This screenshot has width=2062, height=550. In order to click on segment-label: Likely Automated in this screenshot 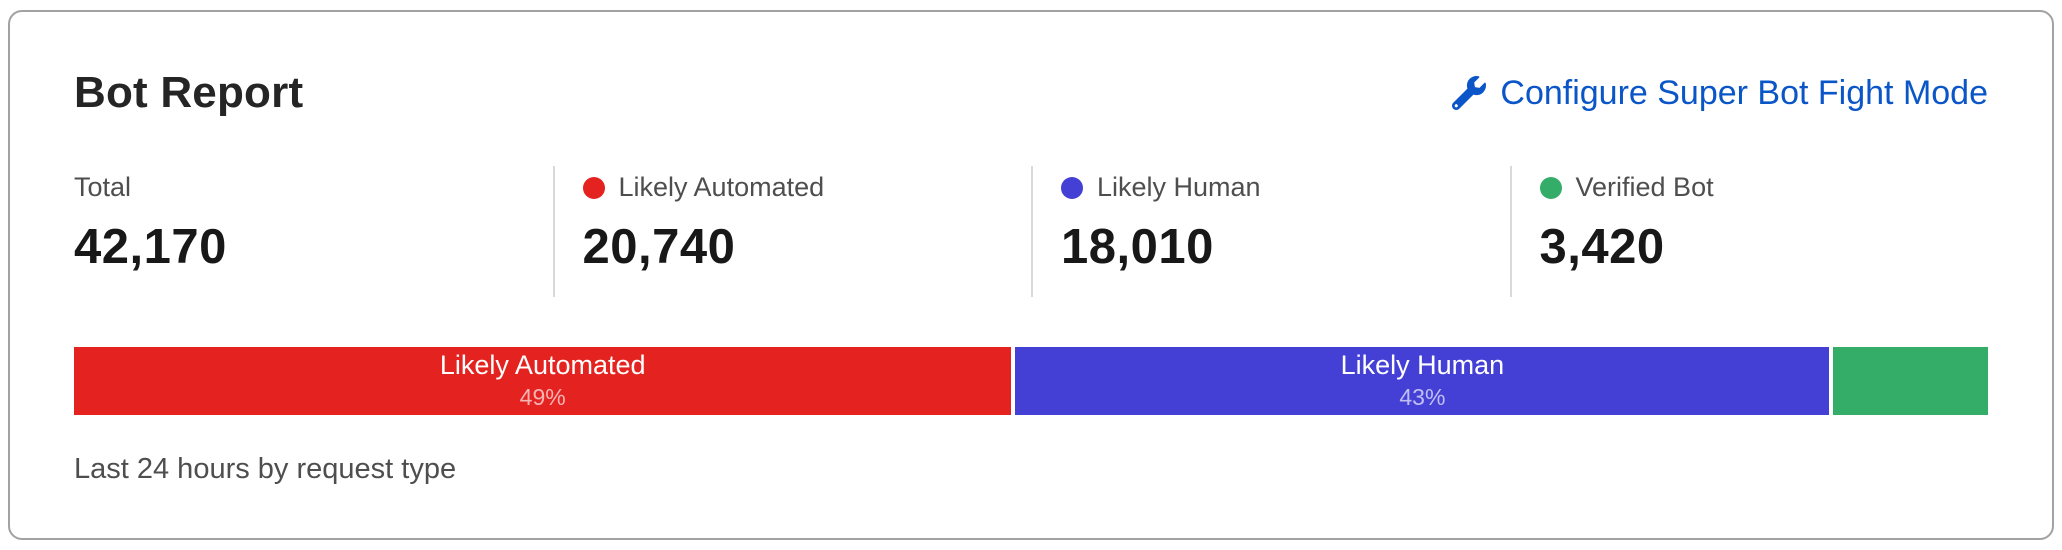, I will do `click(542, 365)`.